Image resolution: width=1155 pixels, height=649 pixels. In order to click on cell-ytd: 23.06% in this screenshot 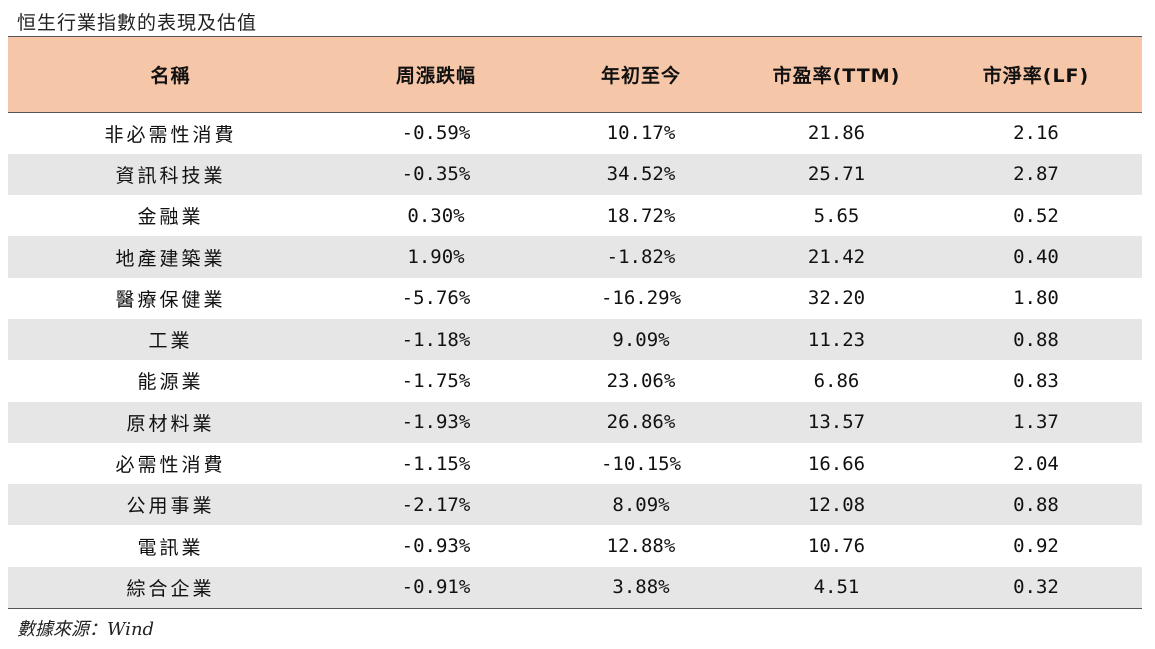, I will do `click(641, 380)`.